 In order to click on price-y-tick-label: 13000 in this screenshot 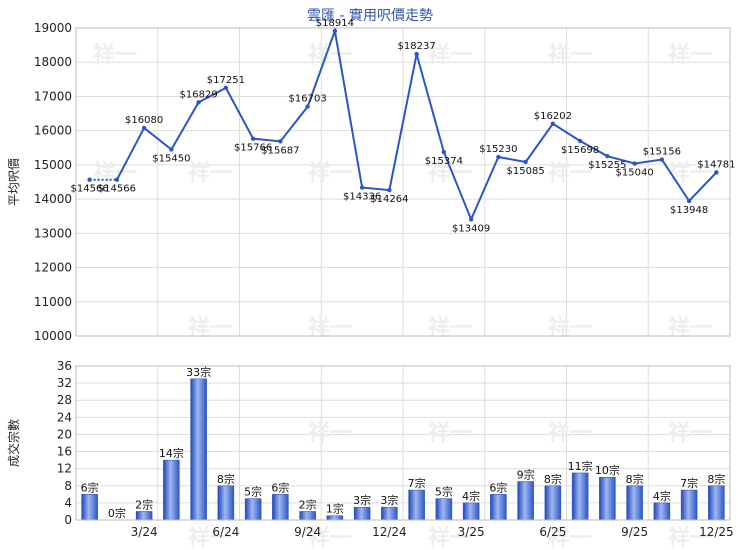, I will do `click(53, 233)`.